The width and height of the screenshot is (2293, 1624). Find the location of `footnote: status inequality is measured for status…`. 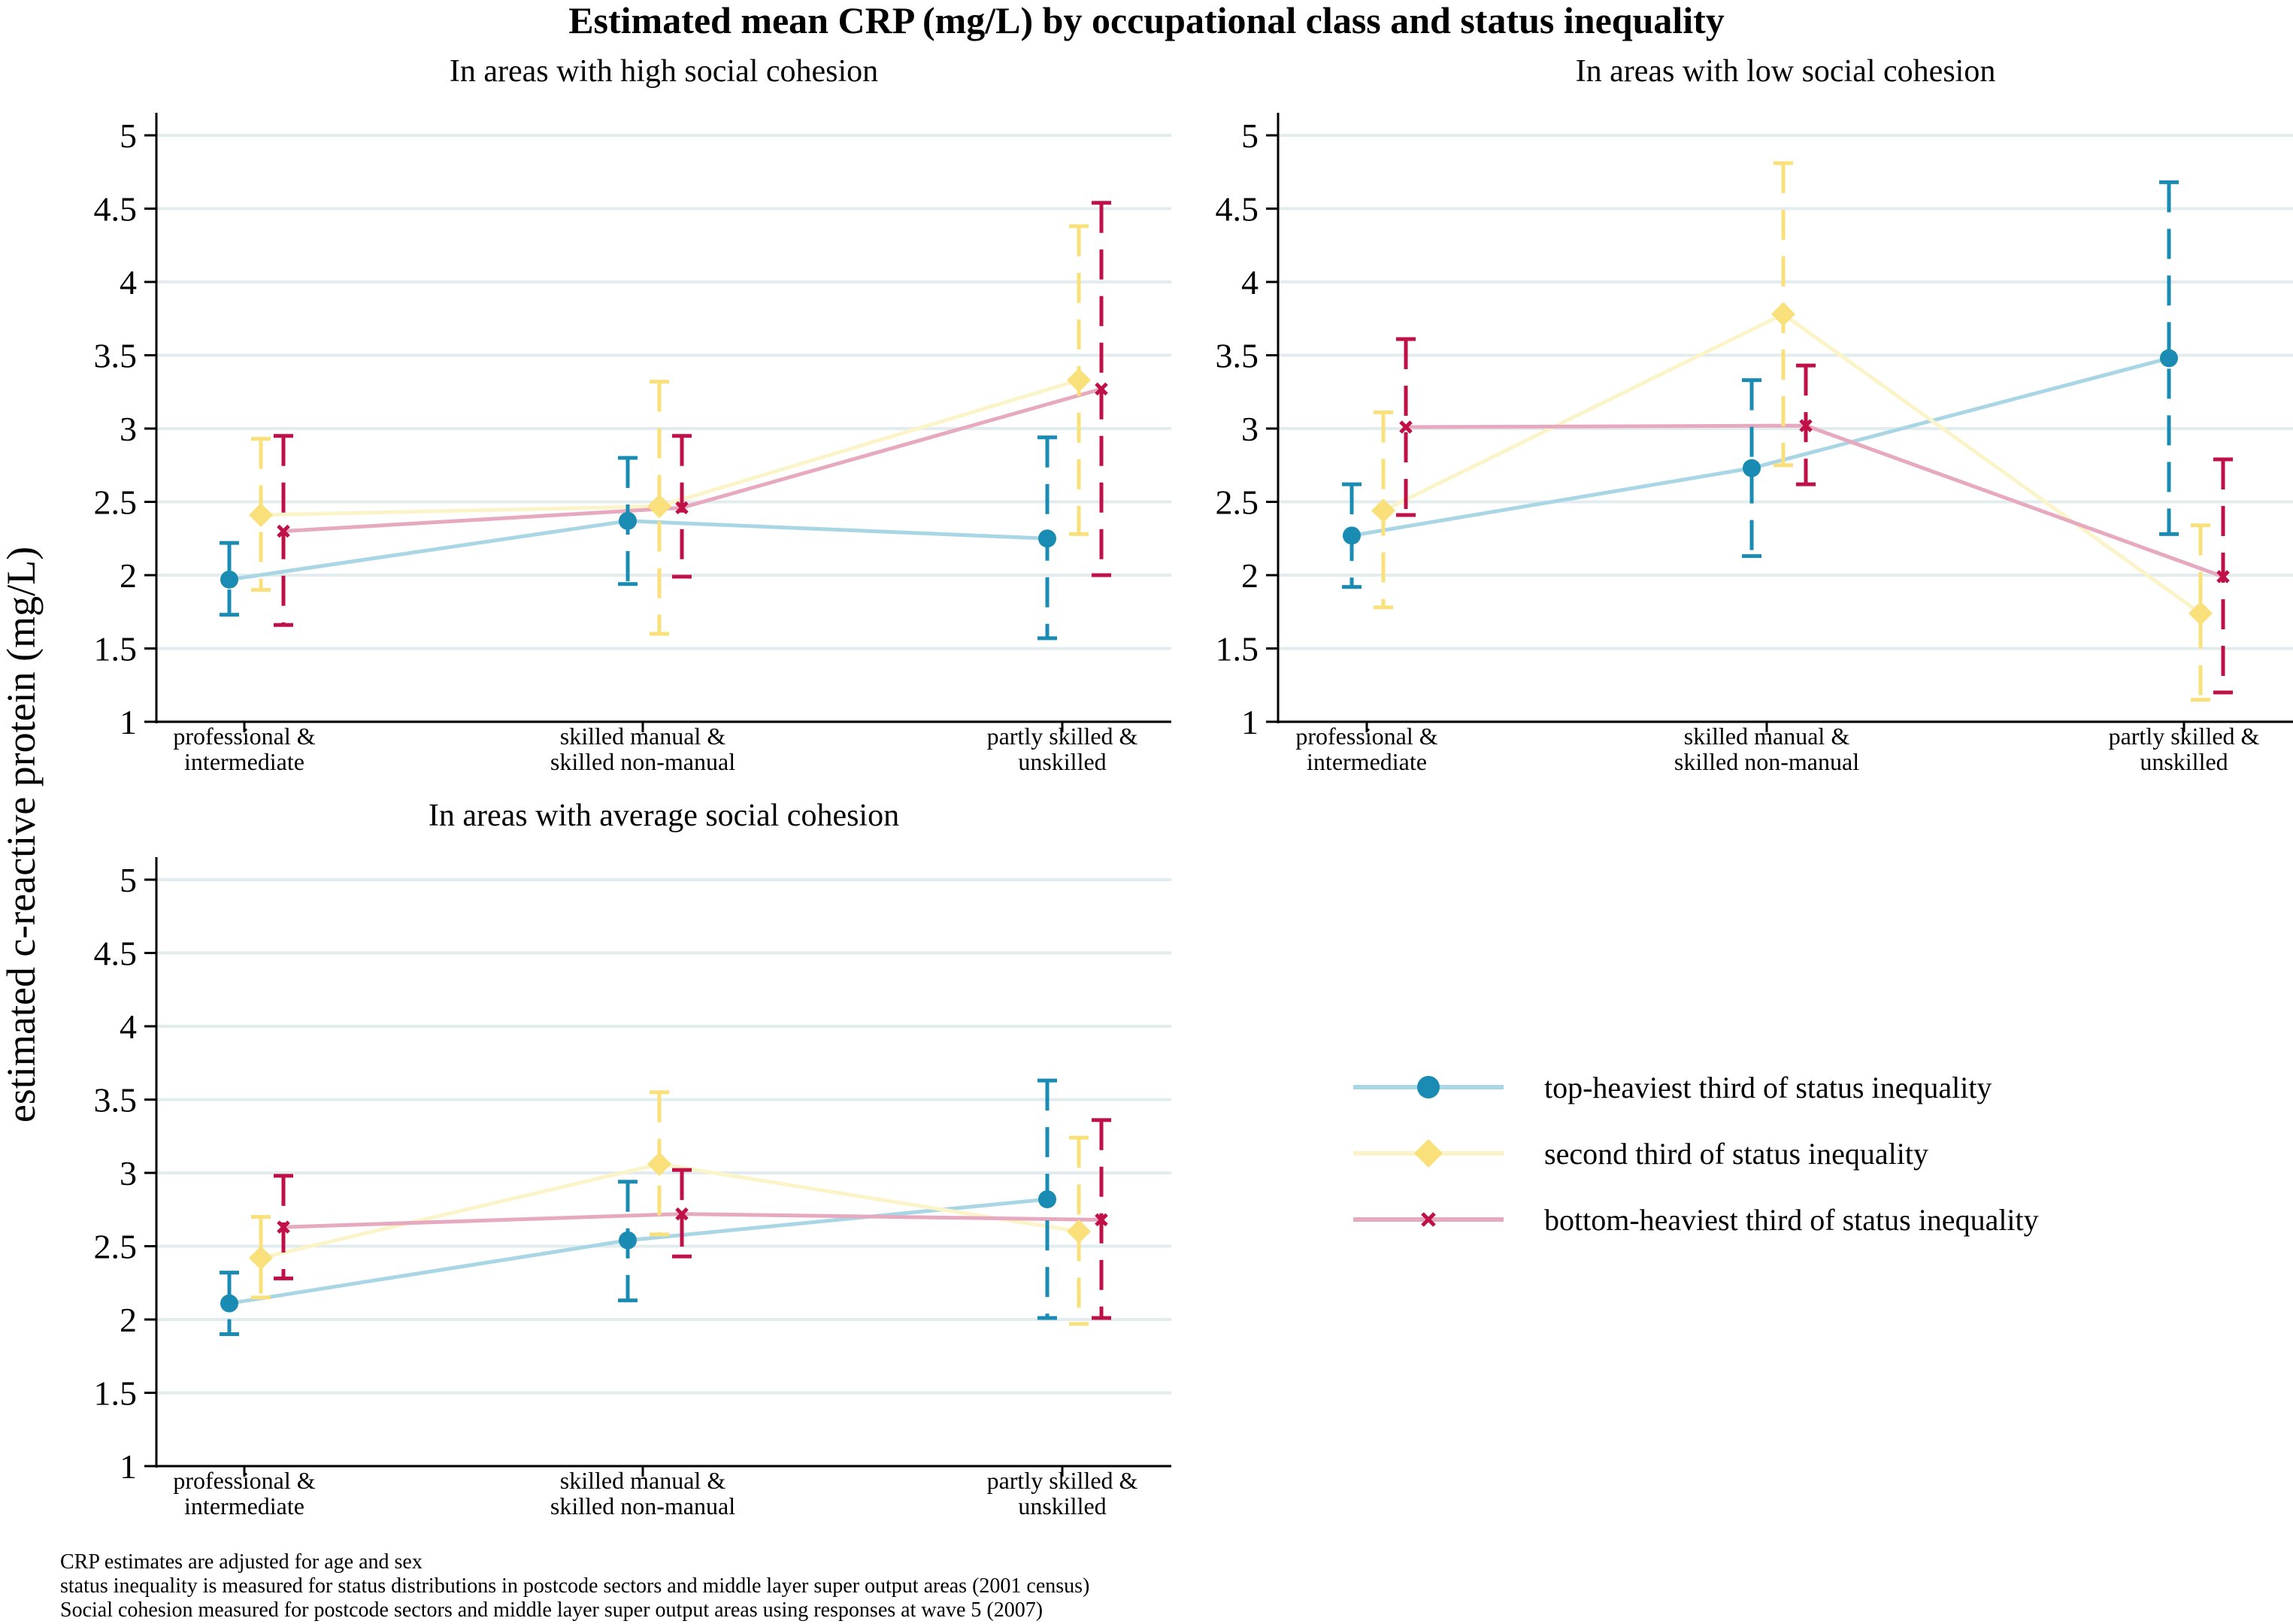

footnote: status inequality is measured for status… is located at coordinates (574, 1586).